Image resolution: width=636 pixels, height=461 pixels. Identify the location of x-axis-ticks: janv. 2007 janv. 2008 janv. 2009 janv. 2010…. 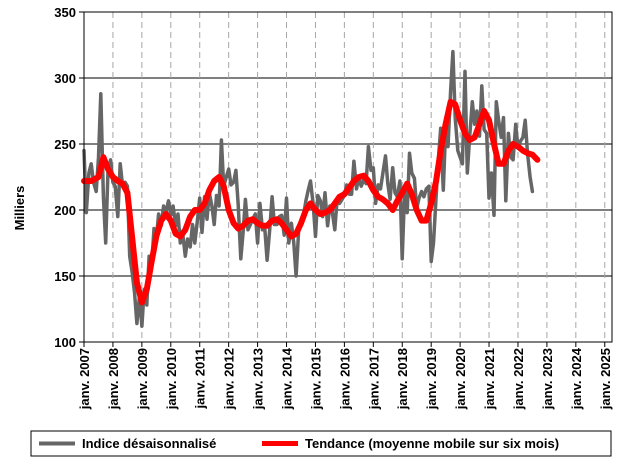
(345, 376).